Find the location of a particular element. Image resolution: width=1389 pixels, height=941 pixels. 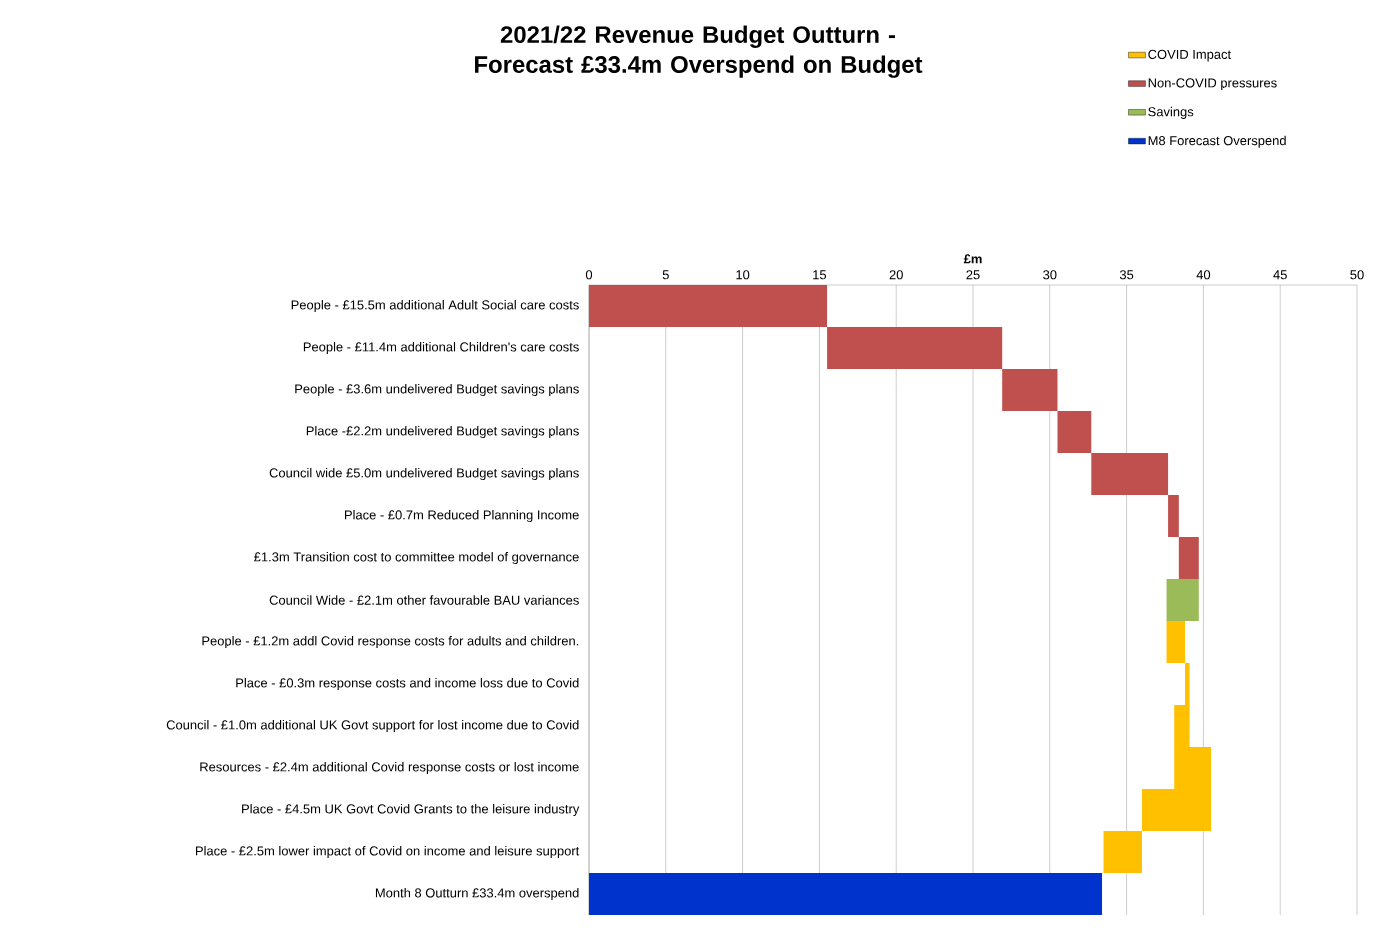

x-tick-label: 10 is located at coordinates (743, 275).